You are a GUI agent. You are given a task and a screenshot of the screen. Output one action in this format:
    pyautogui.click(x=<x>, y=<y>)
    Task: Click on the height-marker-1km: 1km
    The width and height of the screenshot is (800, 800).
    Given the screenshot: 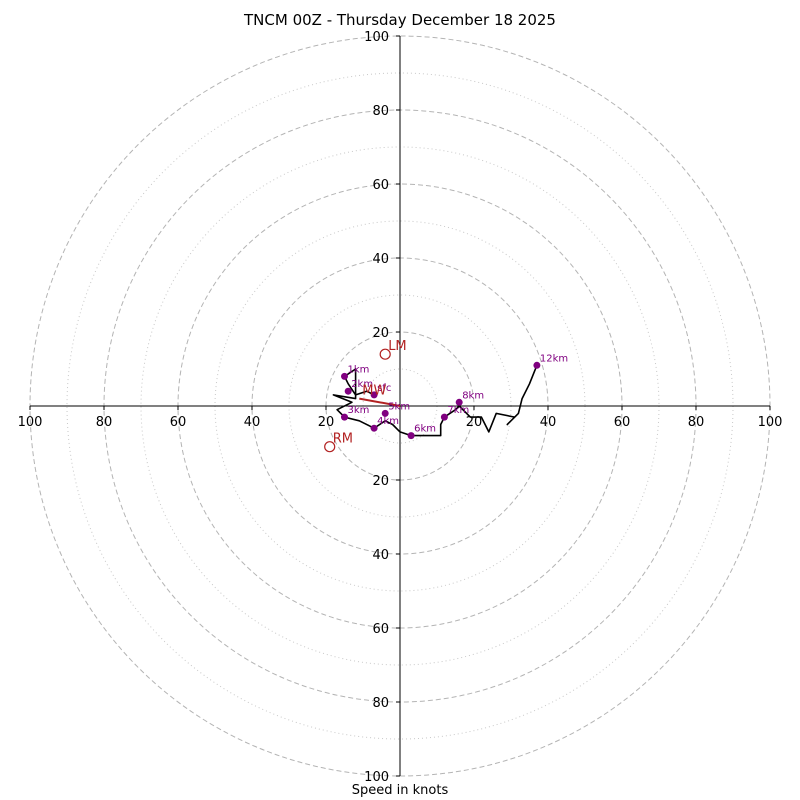 What is the action you would take?
    pyautogui.click(x=355, y=372)
    